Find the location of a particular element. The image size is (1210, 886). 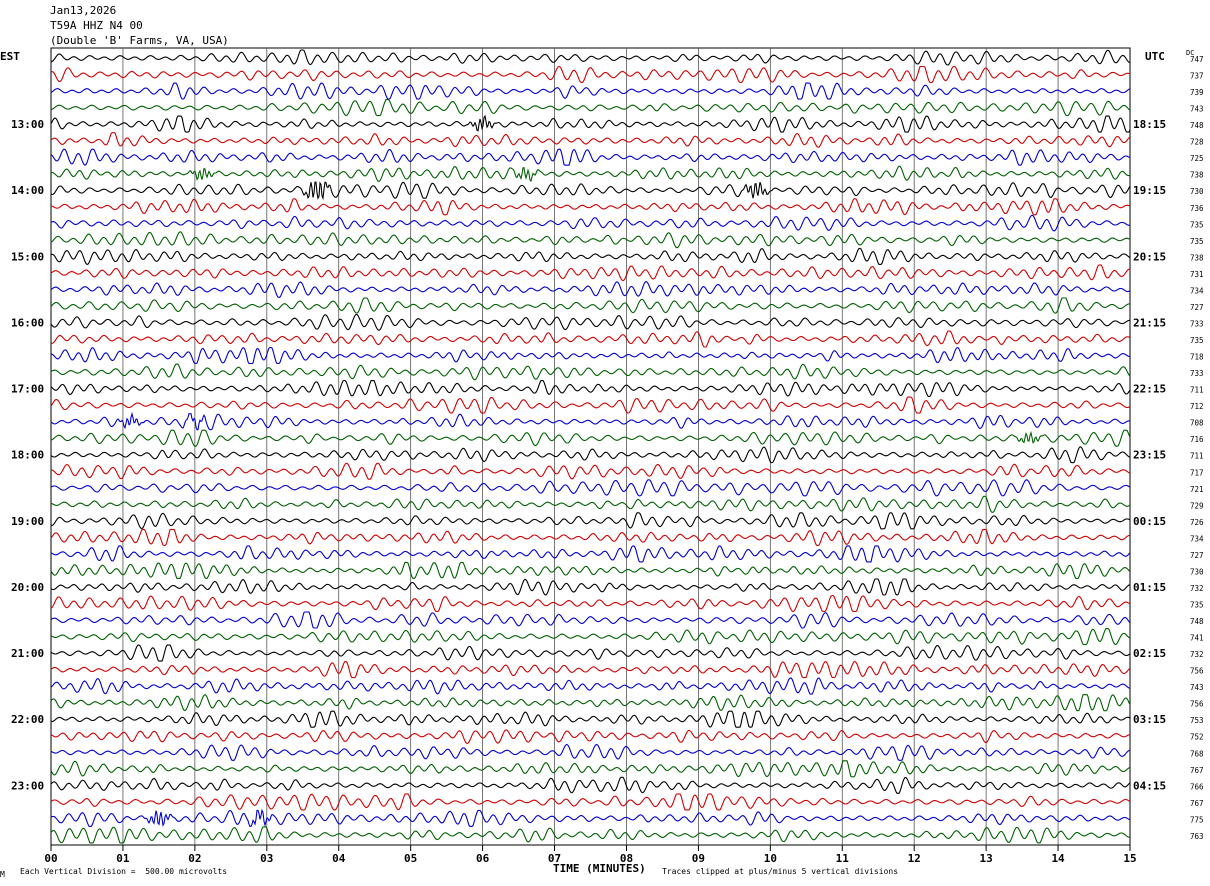

x-tick-label: 00 is located at coordinates (50, 858).